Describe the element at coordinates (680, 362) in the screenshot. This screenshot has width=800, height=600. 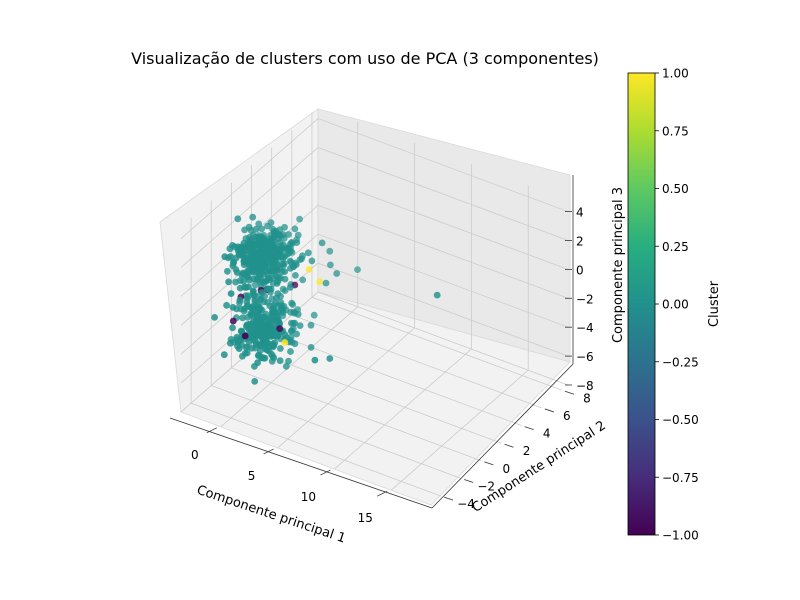
I see `colorbar-tick-label: −0.25` at that location.